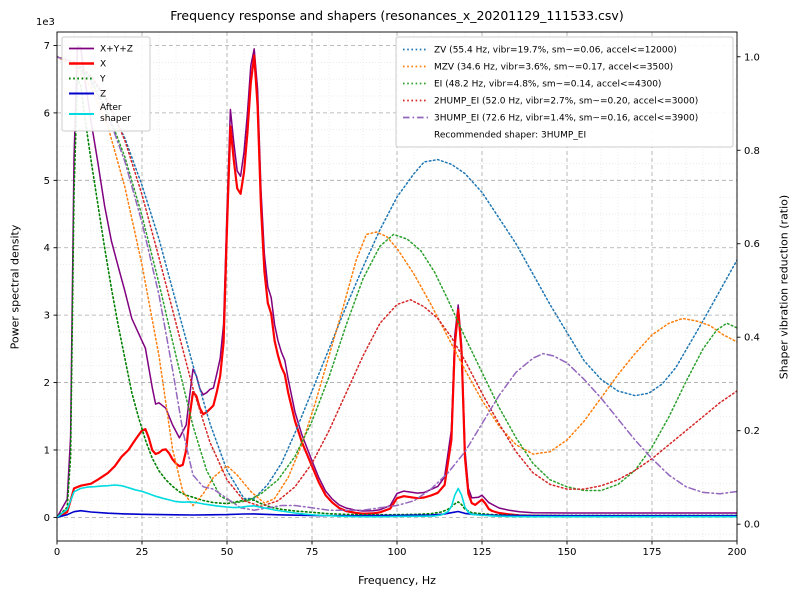 The width and height of the screenshot is (800, 600). I want to click on x-tick-label: 50, so click(227, 552).